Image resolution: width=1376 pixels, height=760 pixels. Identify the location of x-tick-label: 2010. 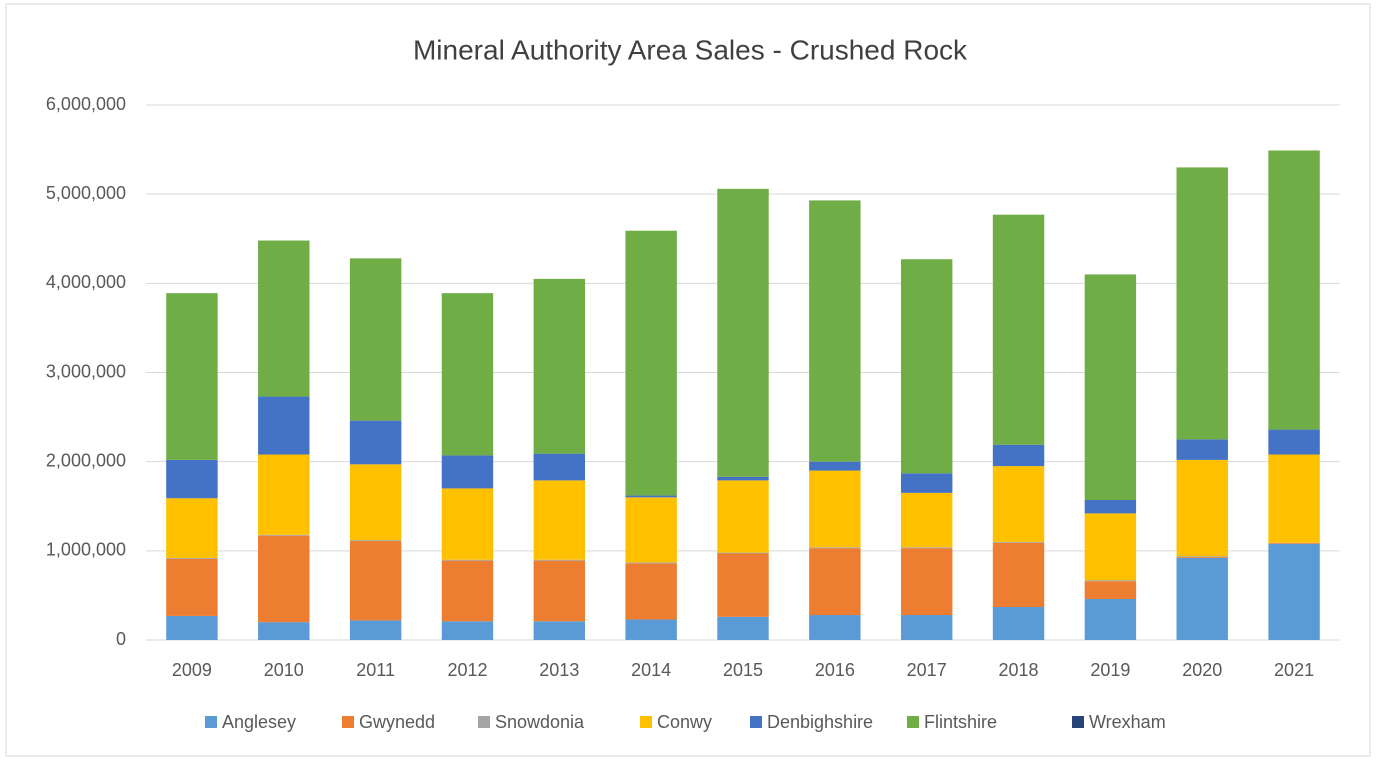
(284, 670).